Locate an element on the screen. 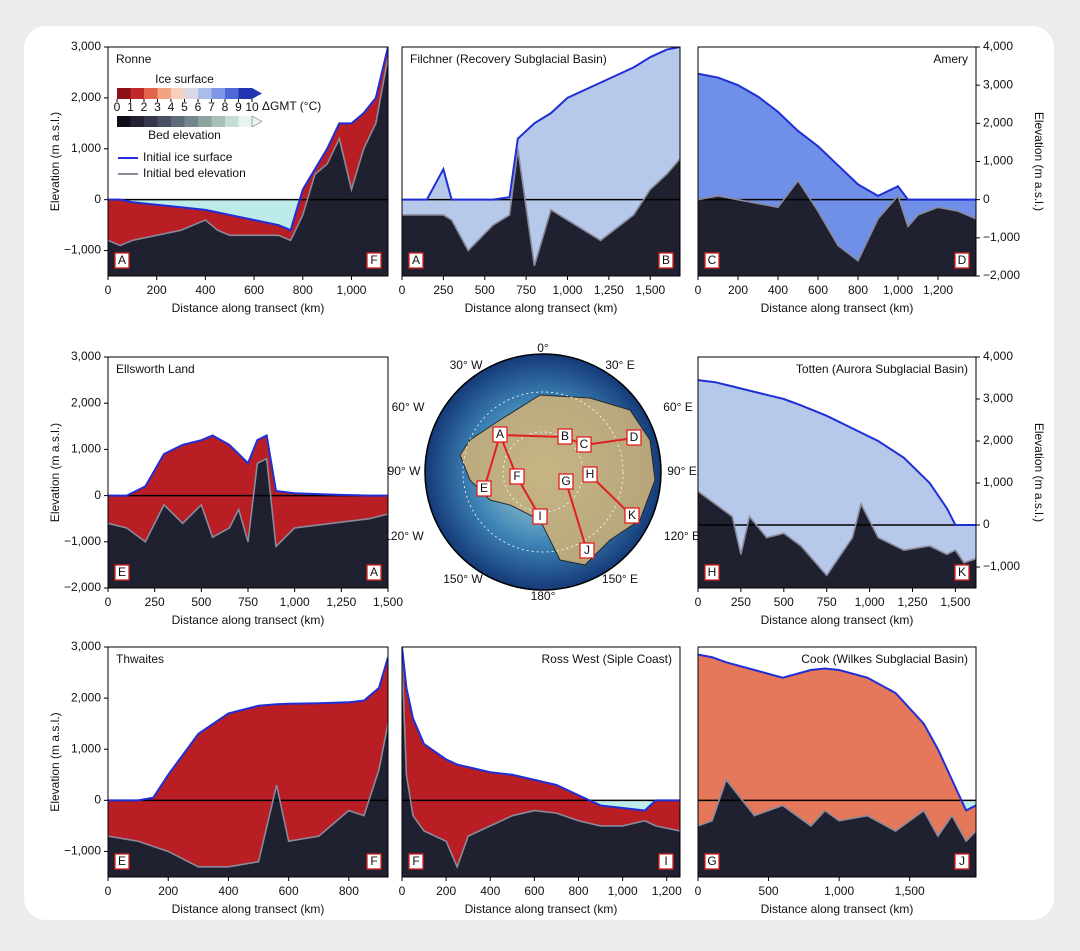 Image resolution: width=1080 pixels, height=951 pixels. colorbar-title: ΔGMT (°C) is located at coordinates (291, 106).